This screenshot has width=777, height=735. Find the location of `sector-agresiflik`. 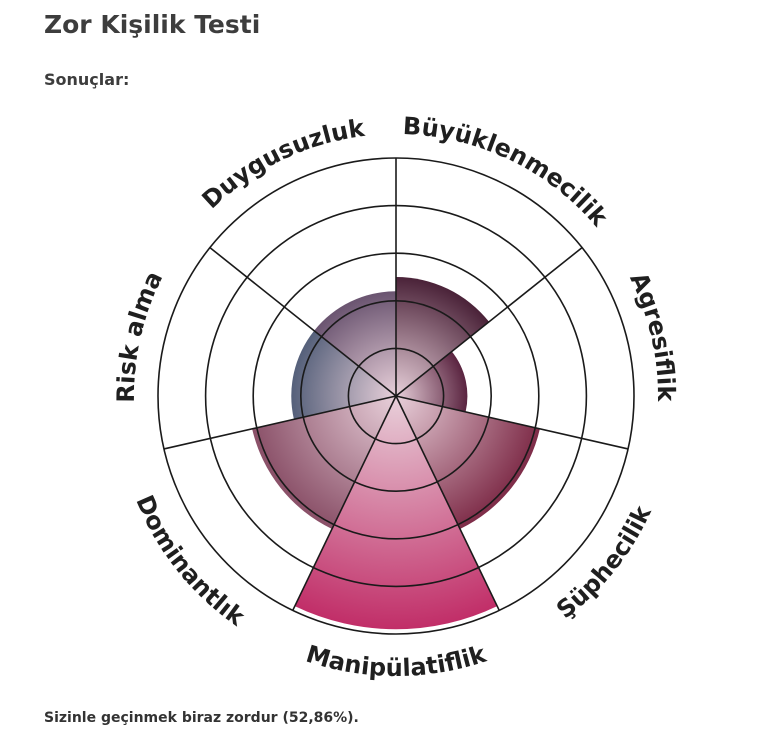

sector-agresiflik is located at coordinates (432, 381).